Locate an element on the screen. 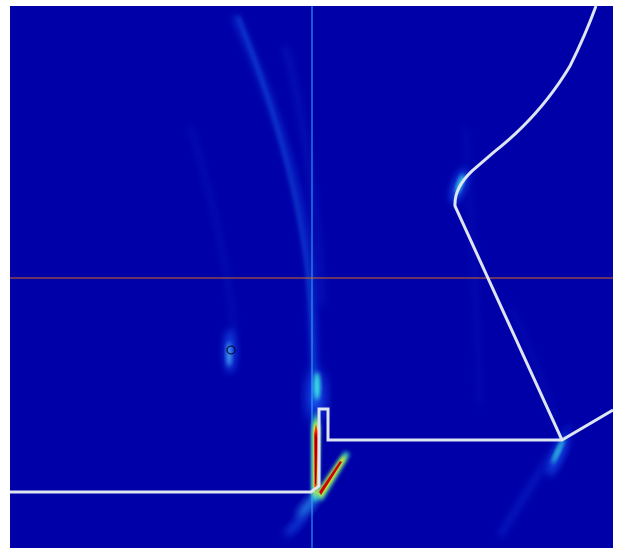  right-lower-wavefront is located at coordinates (532, 366).